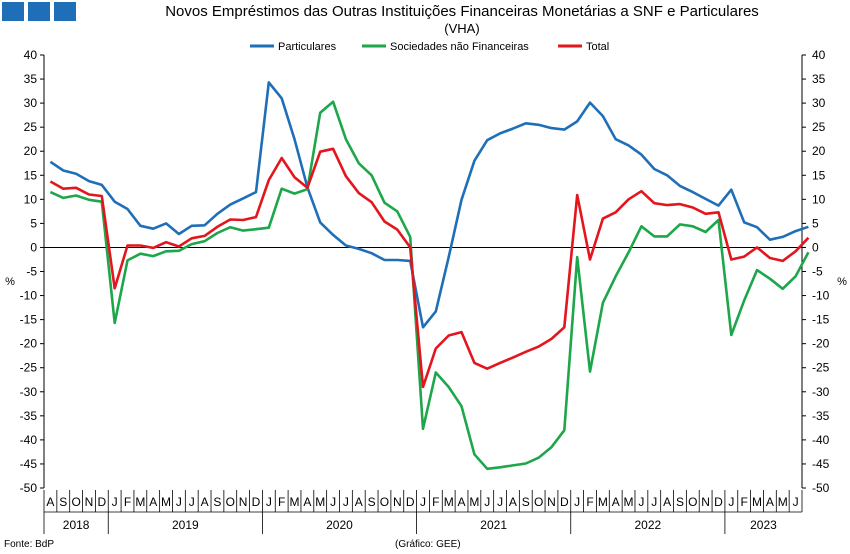 The width and height of the screenshot is (850, 554). I want to click on y-tick-label-right: 15, so click(819, 175).